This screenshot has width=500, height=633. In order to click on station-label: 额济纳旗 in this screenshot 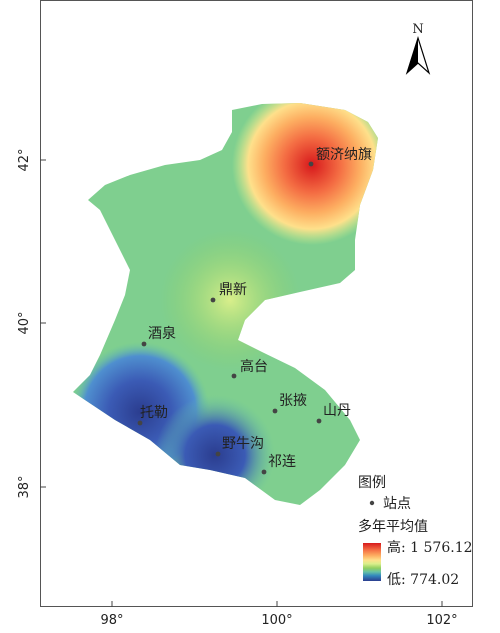, I will do `click(344, 155)`.